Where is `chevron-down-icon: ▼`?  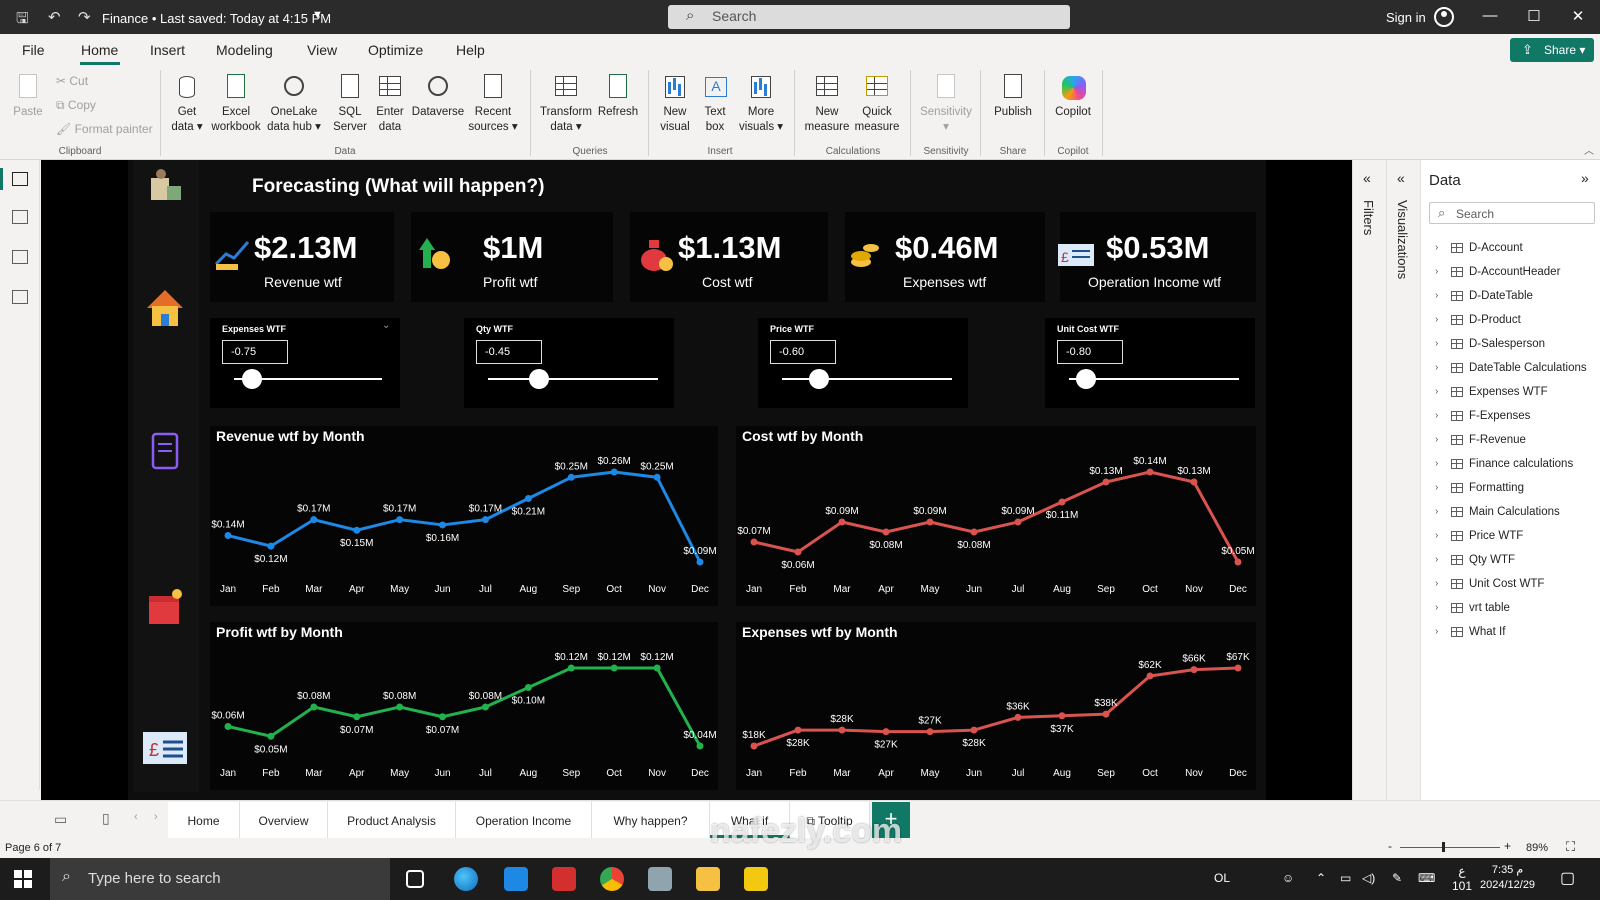 chevron-down-icon: ▼ is located at coordinates (317, 15).